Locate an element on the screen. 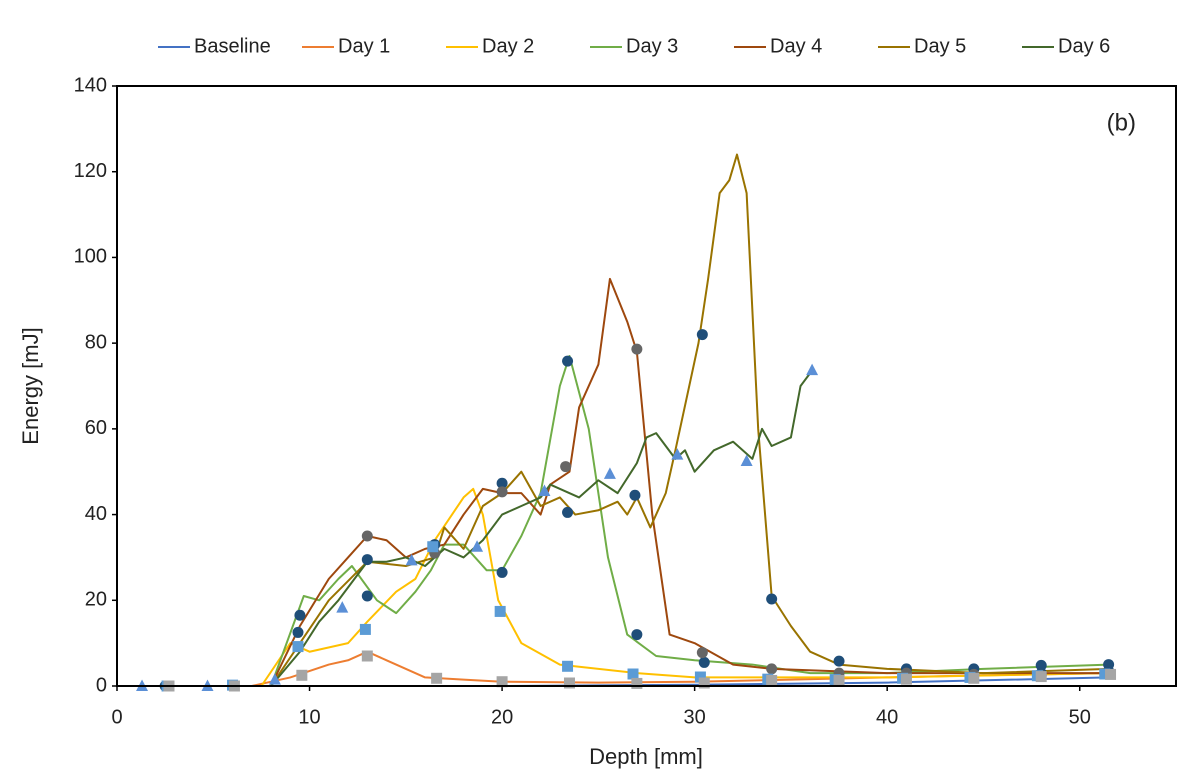  annotation: (b) is located at coordinates (1121, 122).